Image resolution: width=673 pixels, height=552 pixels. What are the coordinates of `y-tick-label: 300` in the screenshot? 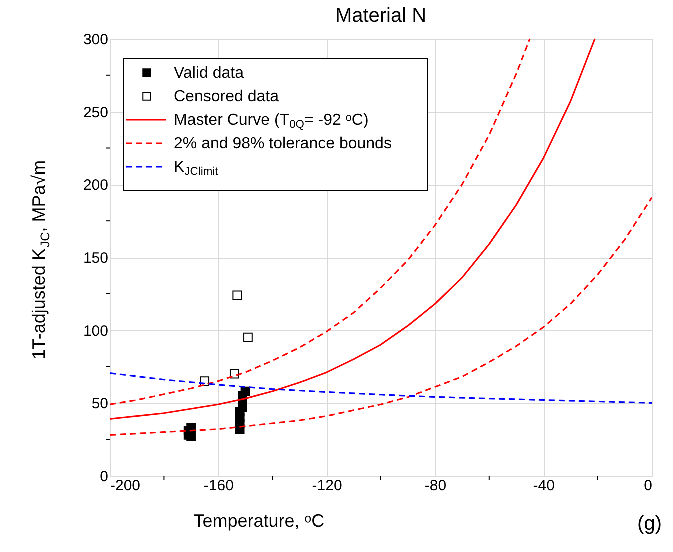 It's located at (95, 40).